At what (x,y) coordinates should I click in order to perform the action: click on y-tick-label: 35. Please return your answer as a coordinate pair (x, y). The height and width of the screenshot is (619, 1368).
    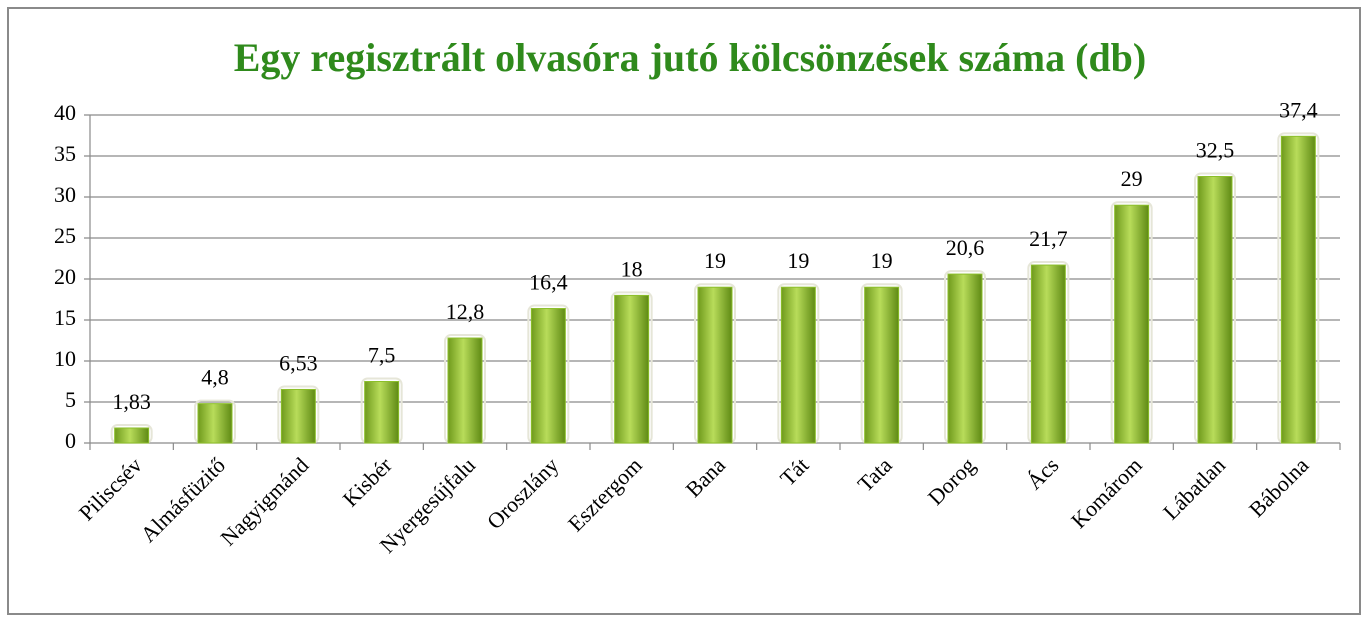
    Looking at the image, I should click on (65, 153).